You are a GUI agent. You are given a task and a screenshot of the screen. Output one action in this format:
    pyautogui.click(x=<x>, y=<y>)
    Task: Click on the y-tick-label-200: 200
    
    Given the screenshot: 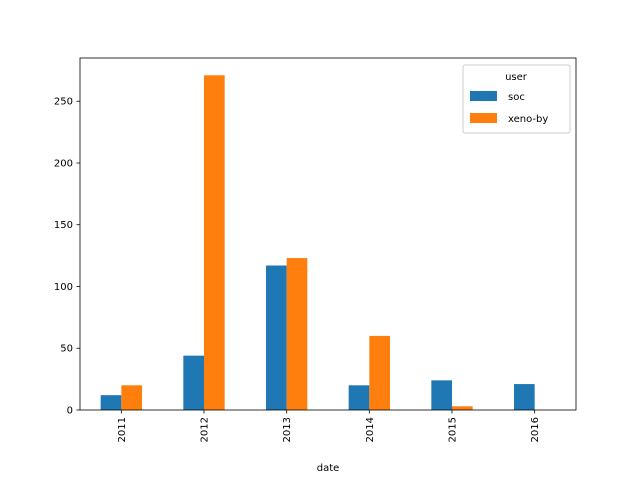 What is the action you would take?
    pyautogui.click(x=63, y=163)
    